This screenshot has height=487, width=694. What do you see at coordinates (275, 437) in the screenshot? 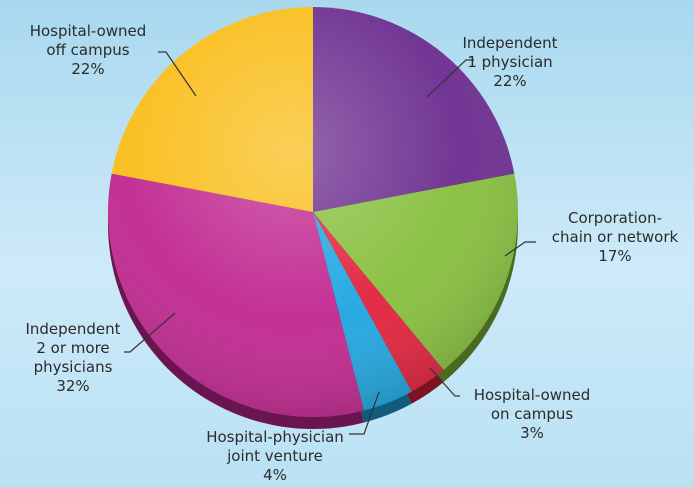
I see `slice-label-3-line-0: Hospital-physician` at bounding box center [275, 437].